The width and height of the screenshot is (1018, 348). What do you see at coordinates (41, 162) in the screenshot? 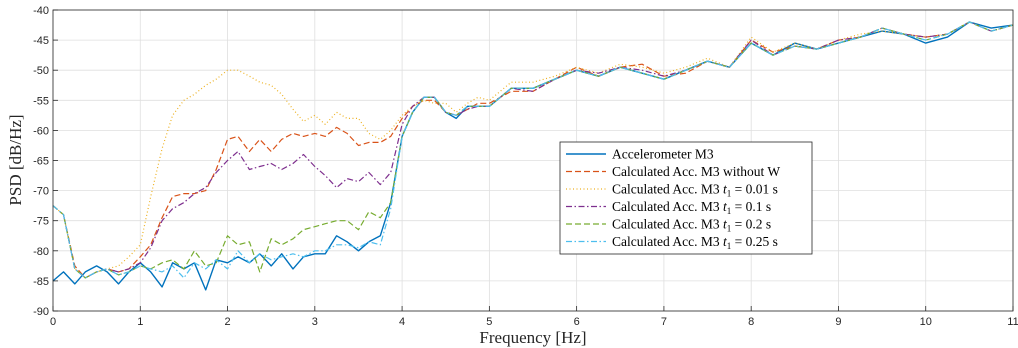
I see `y-tick-label: -65` at bounding box center [41, 162].